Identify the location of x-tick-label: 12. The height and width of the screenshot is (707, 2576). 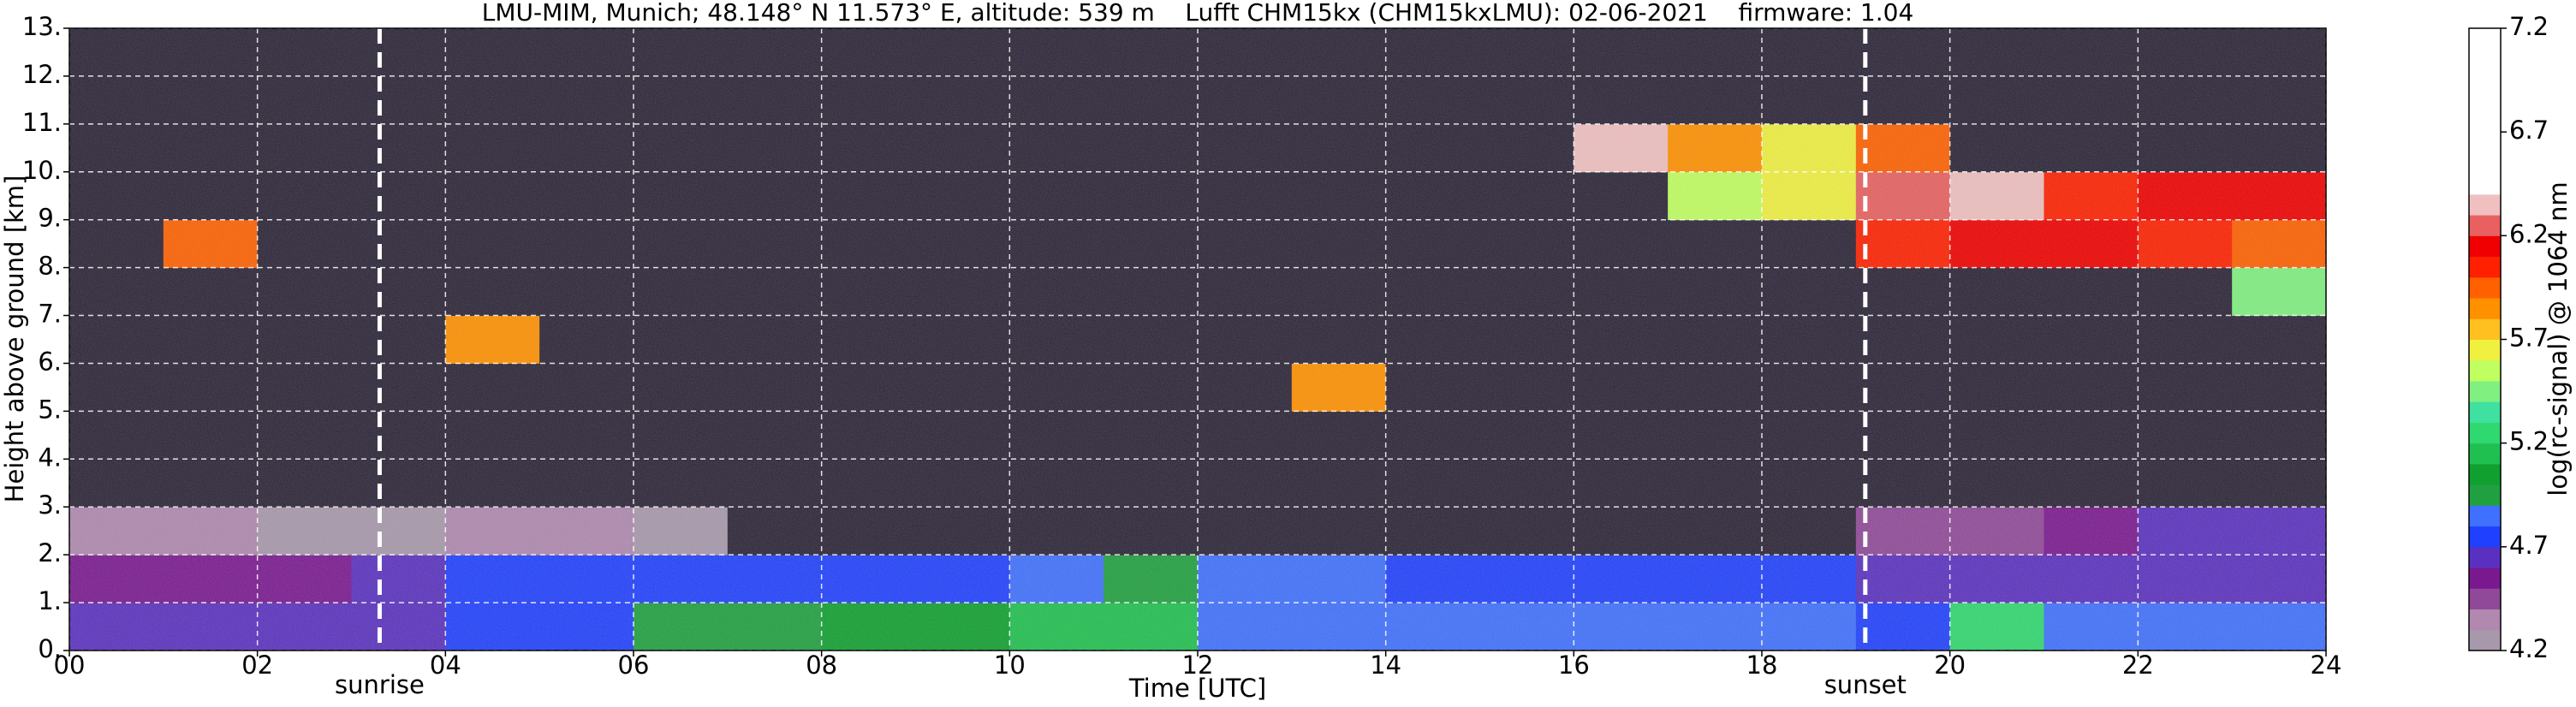
(1198, 665).